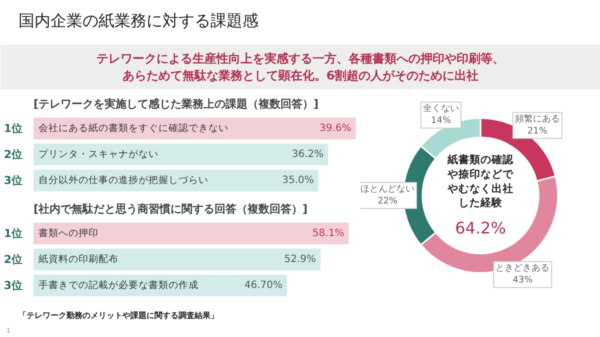 The image size is (600, 337). What do you see at coordinates (78, 259) in the screenshot?
I see `y-tick-label: 紙資料の印刷配布` at bounding box center [78, 259].